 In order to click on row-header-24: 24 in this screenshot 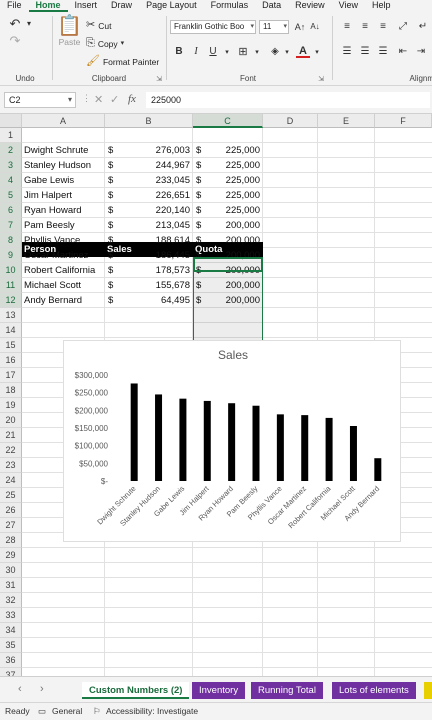, I will do `click(11, 480)`.